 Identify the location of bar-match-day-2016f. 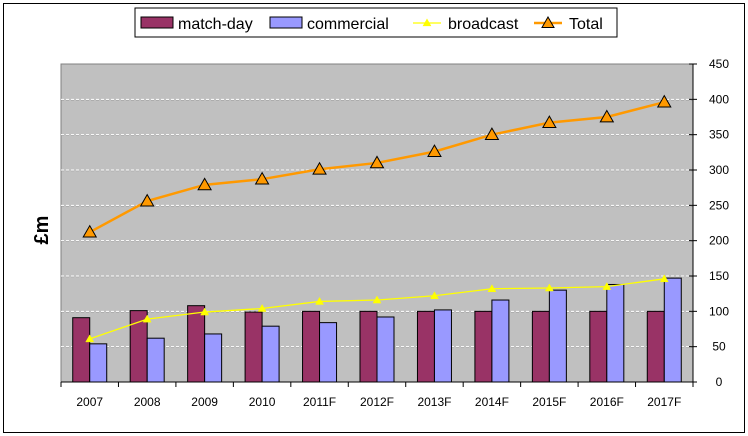
(598, 346).